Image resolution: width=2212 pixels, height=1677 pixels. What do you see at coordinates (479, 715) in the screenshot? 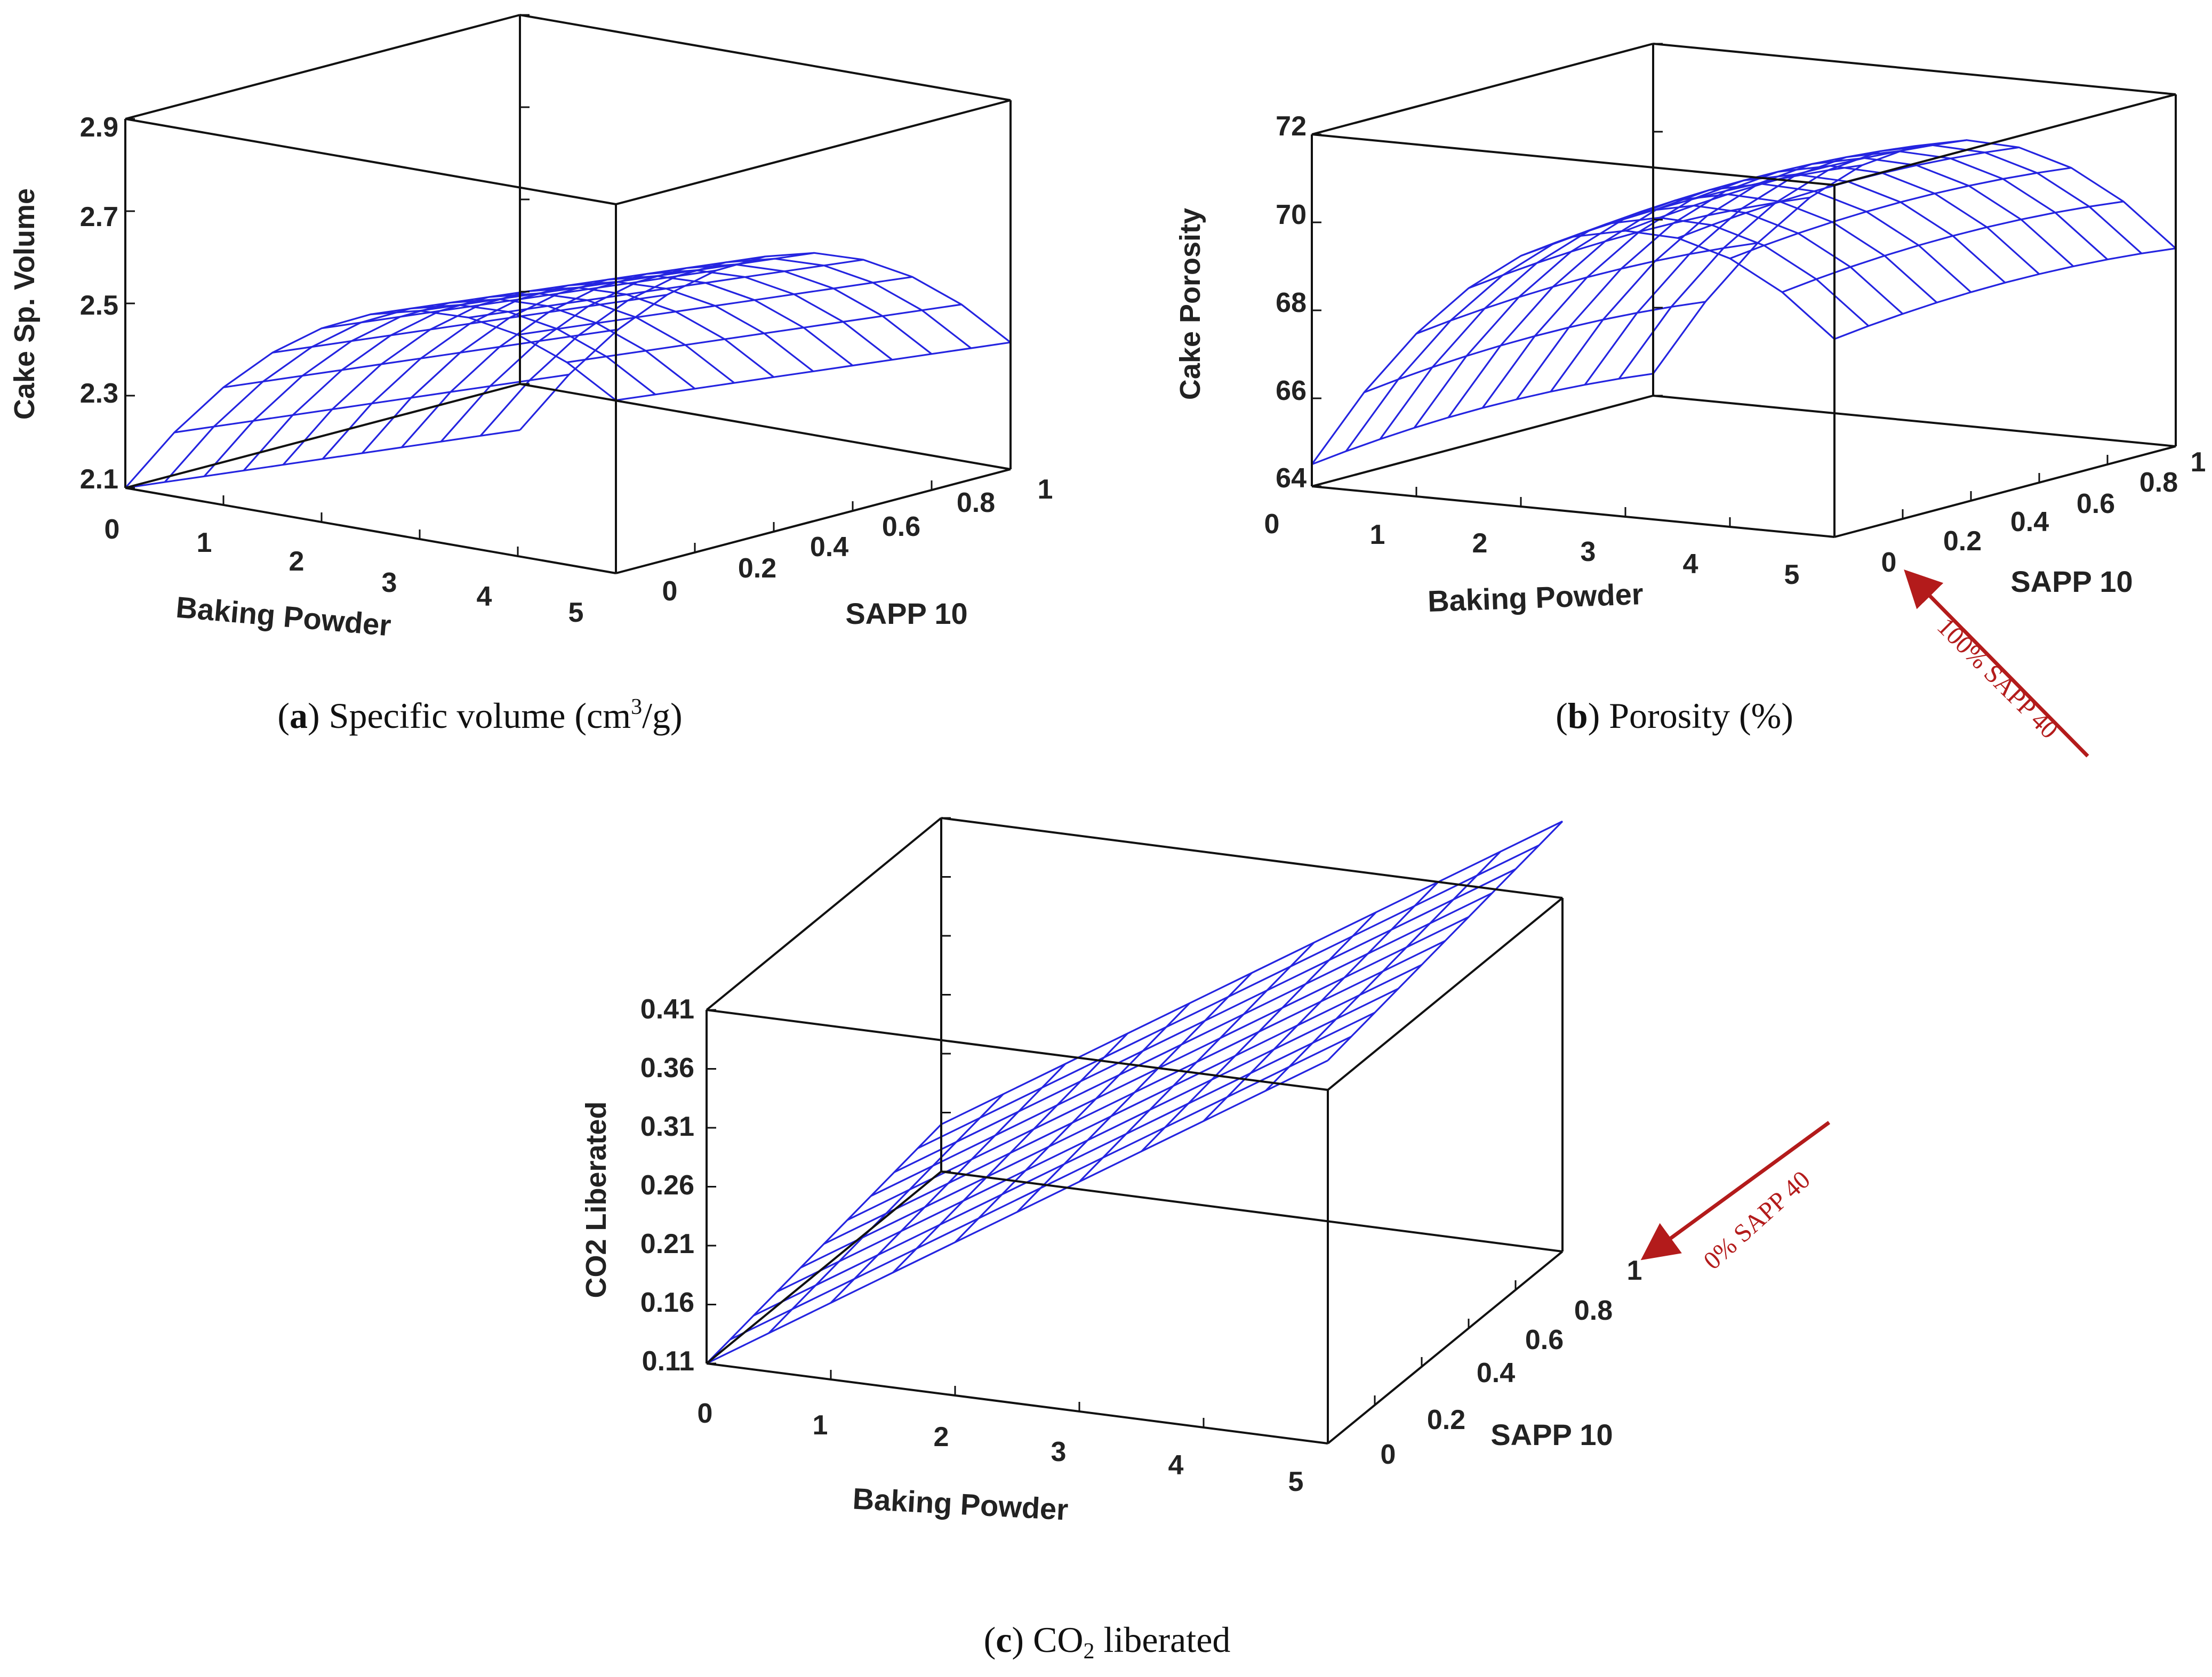
I see `caption-a: (a) Specific volume (cm3/g)` at bounding box center [479, 715].